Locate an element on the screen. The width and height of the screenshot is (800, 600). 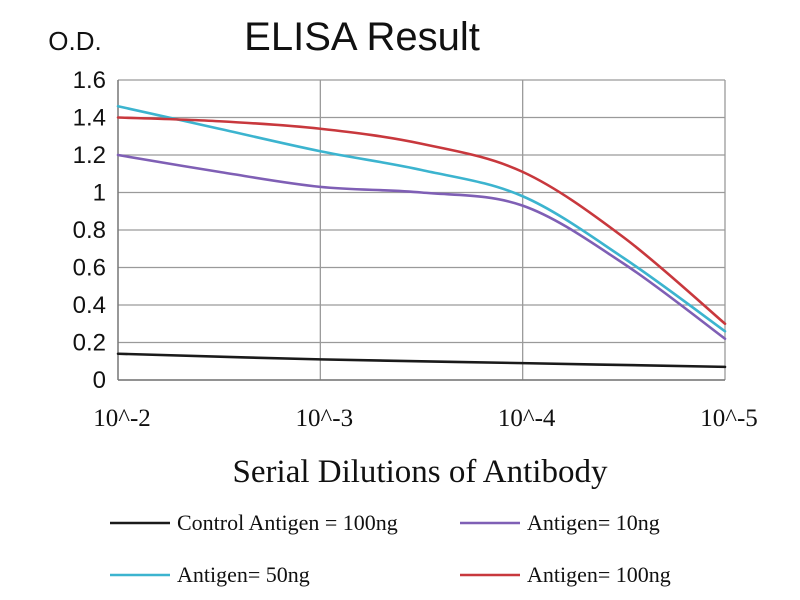
x-tick-label: 10^-5 is located at coordinates (729, 418).